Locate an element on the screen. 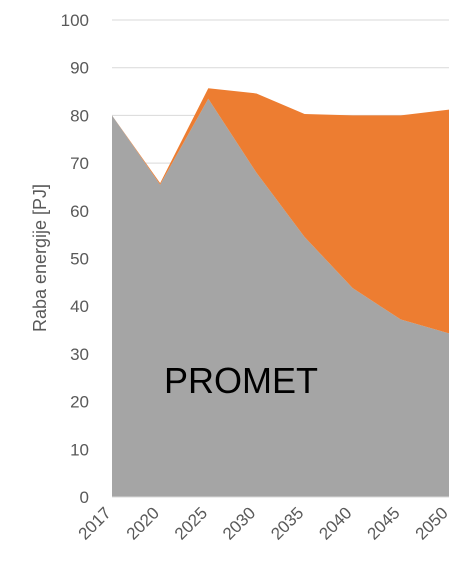  y-tick-label: 100 is located at coordinates (75, 20).